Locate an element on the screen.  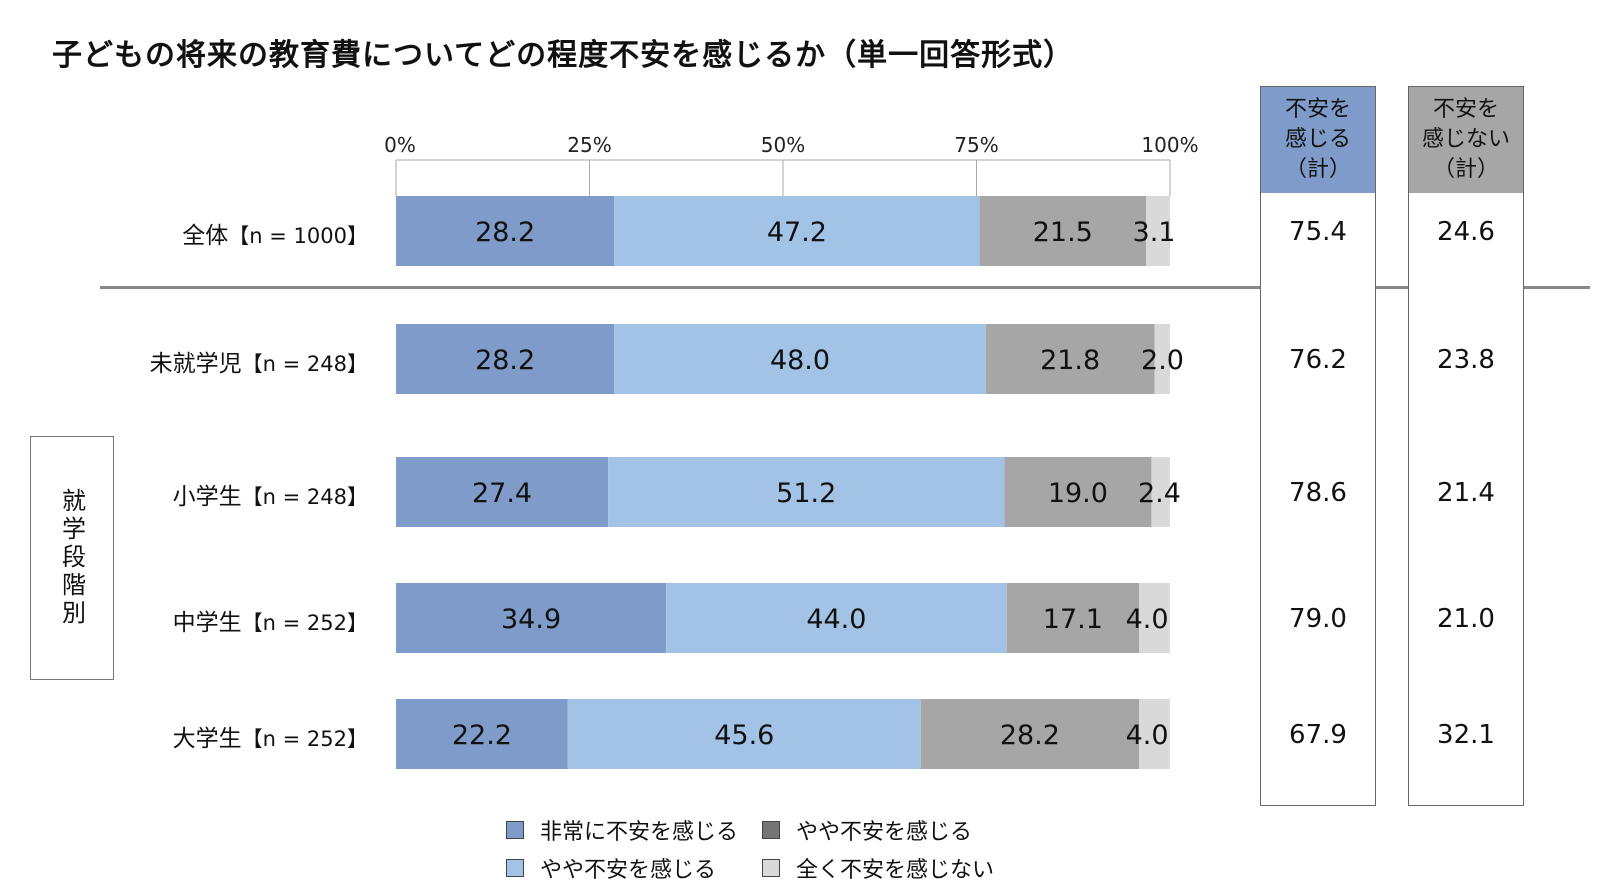
stage-group-label: 就学段階別 is located at coordinates (71, 558).